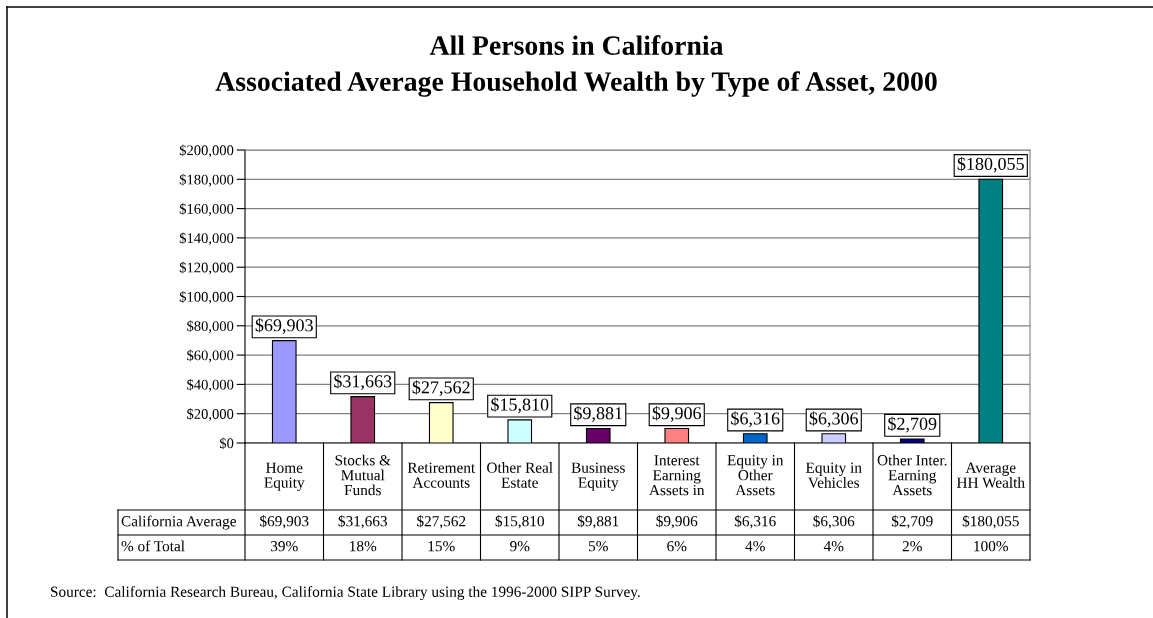  Describe the element at coordinates (210, 414) in the screenshot. I see `y-tick-label: $20,000` at that location.